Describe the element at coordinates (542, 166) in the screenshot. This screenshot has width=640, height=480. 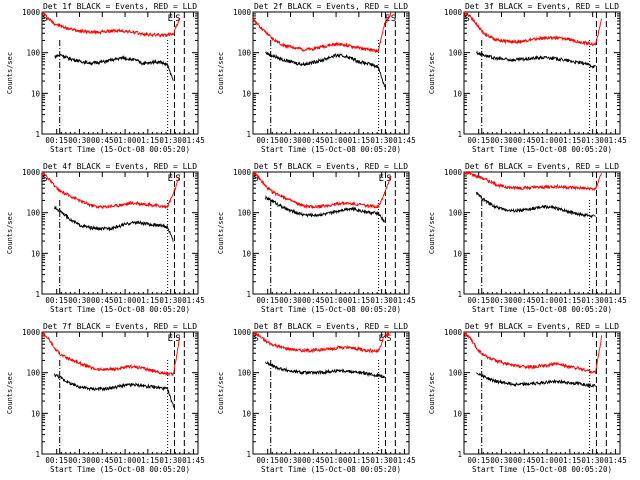
I see `plot-title: Det 6f BLACK = Events, RED = LLD` at that location.